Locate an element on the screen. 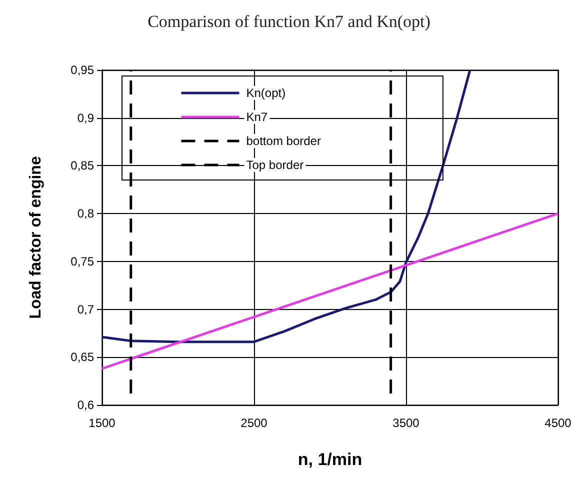 This screenshot has height=482, width=578. legend-label: Kn(opt) is located at coordinates (266, 93).